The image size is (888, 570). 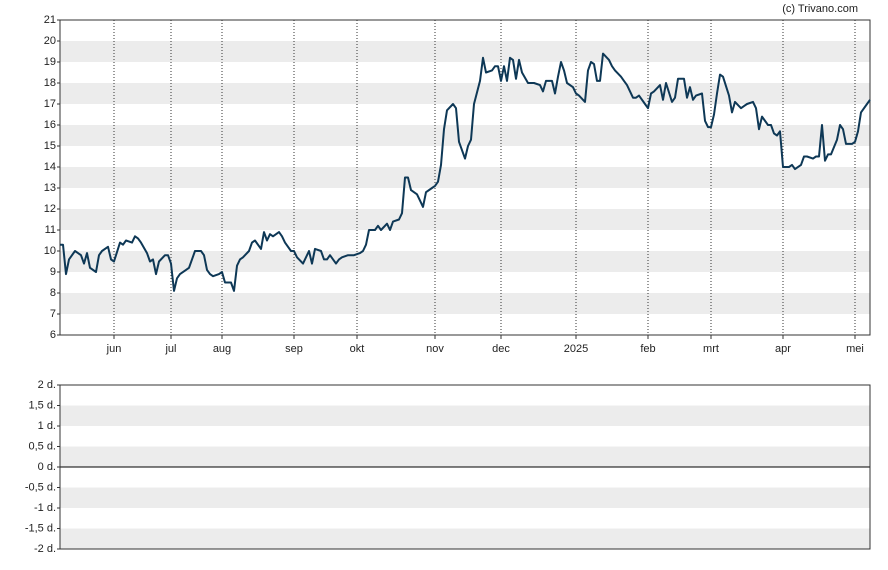 I want to click on y-tick-label: 1,5 d., so click(x=42, y=405).